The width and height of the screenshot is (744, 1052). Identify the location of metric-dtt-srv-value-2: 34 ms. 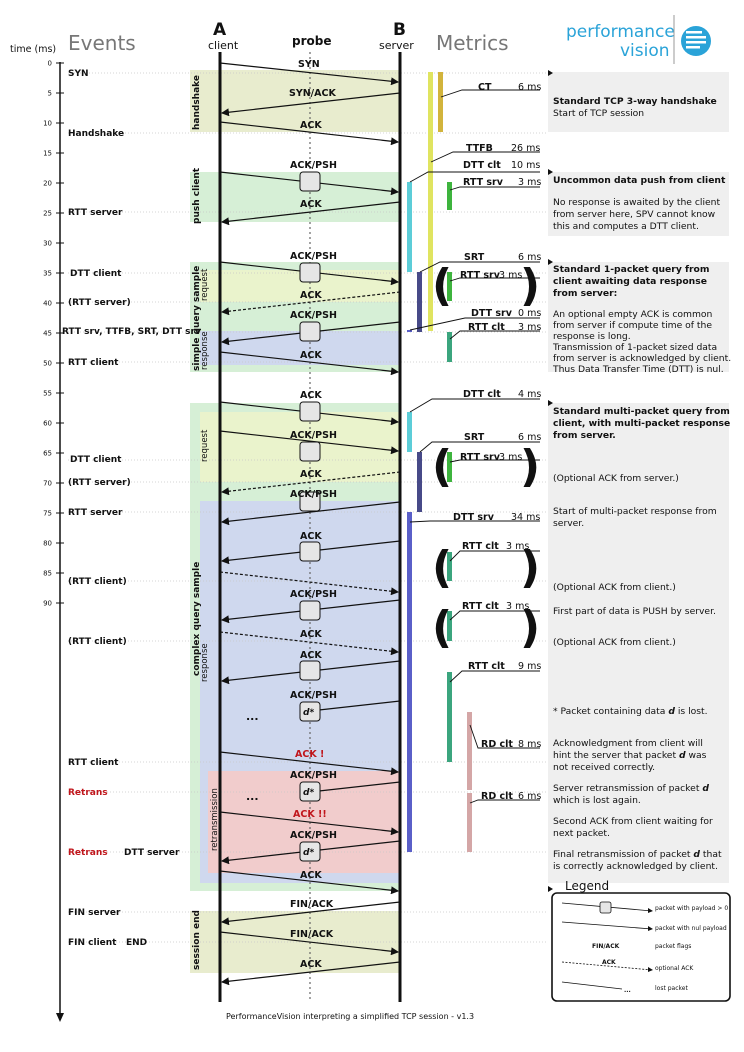
(525, 517).